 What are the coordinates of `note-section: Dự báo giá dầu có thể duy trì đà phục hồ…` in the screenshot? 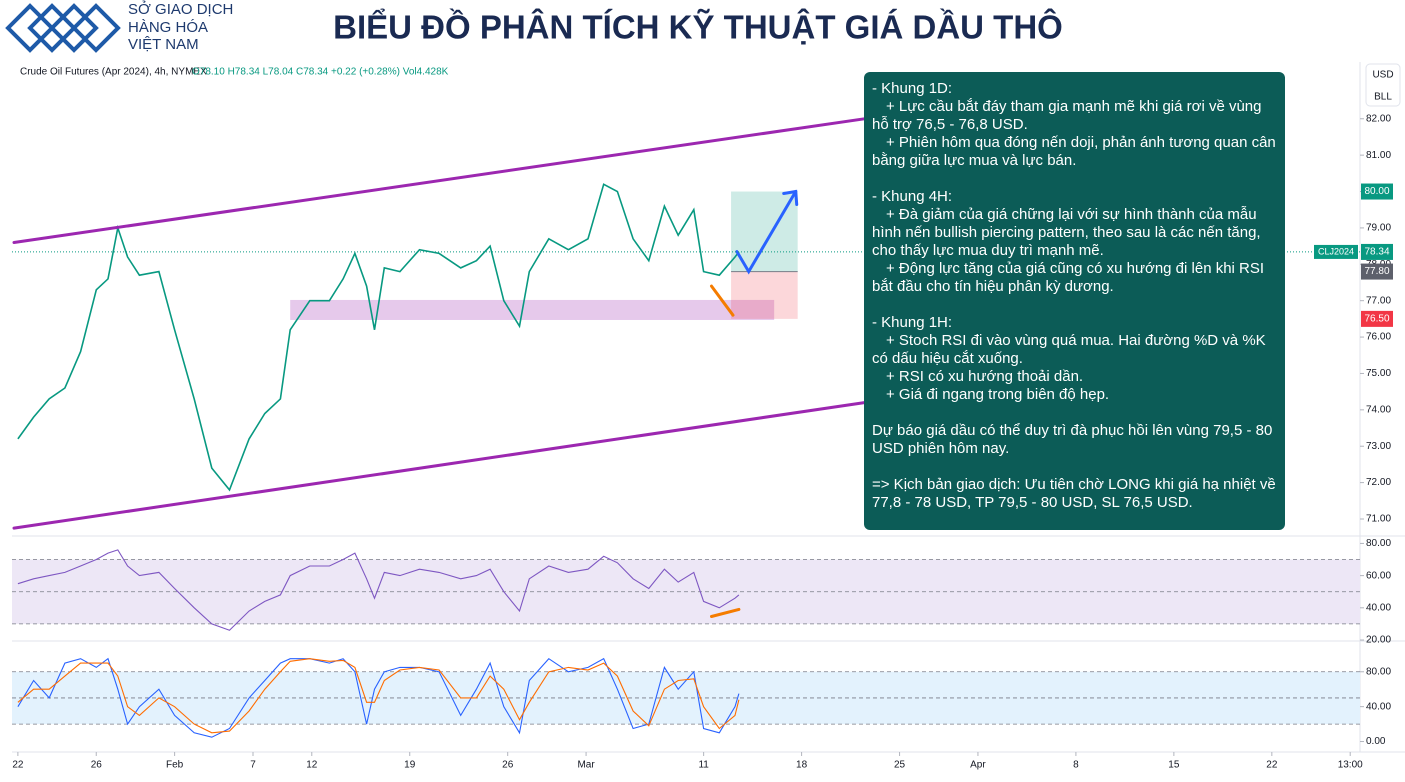 It's located at (1074, 440).